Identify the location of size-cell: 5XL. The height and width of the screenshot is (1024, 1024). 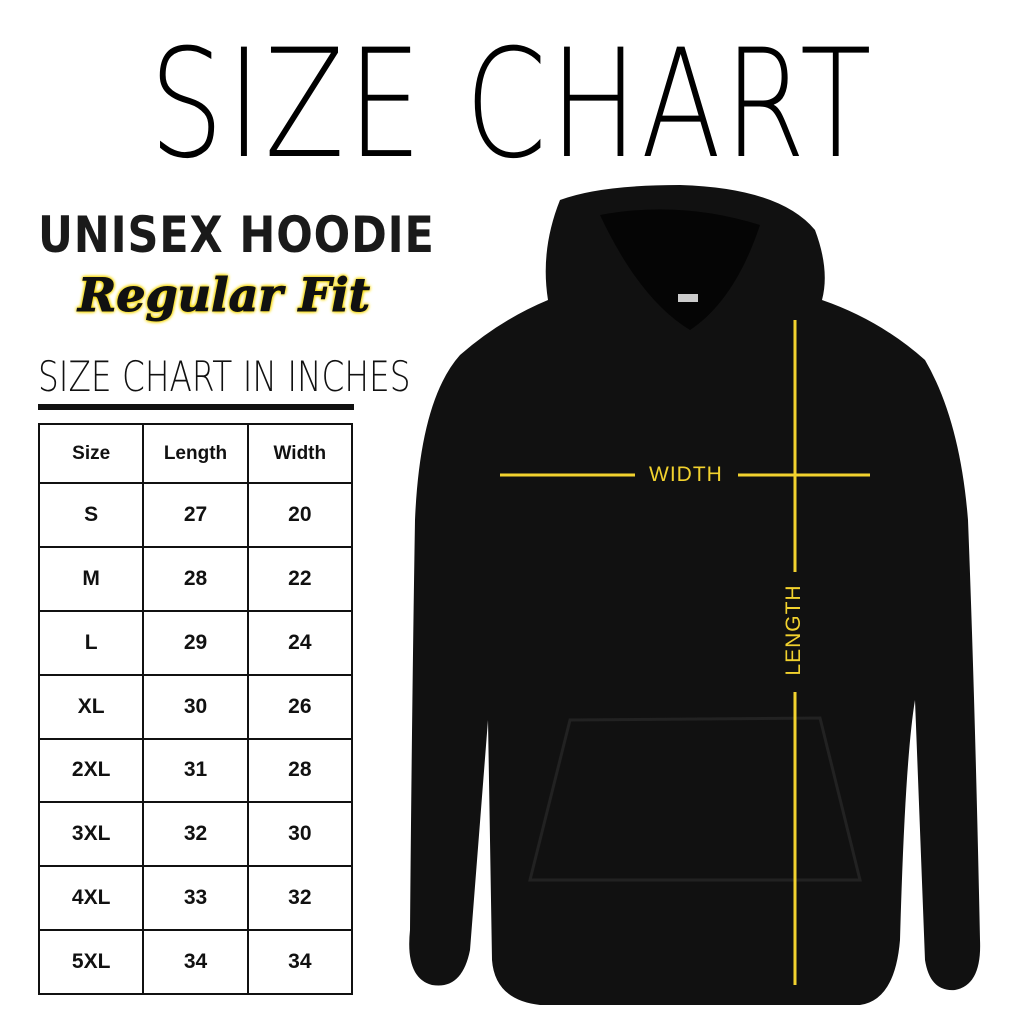
(91, 962).